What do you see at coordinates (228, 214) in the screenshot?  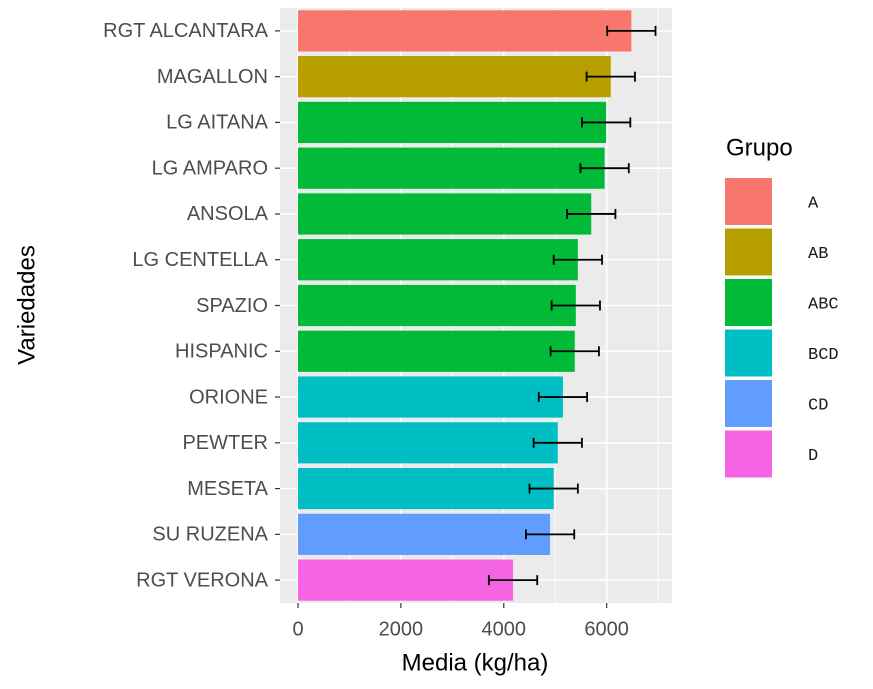 I see `y-tick-label: ANSOLA` at bounding box center [228, 214].